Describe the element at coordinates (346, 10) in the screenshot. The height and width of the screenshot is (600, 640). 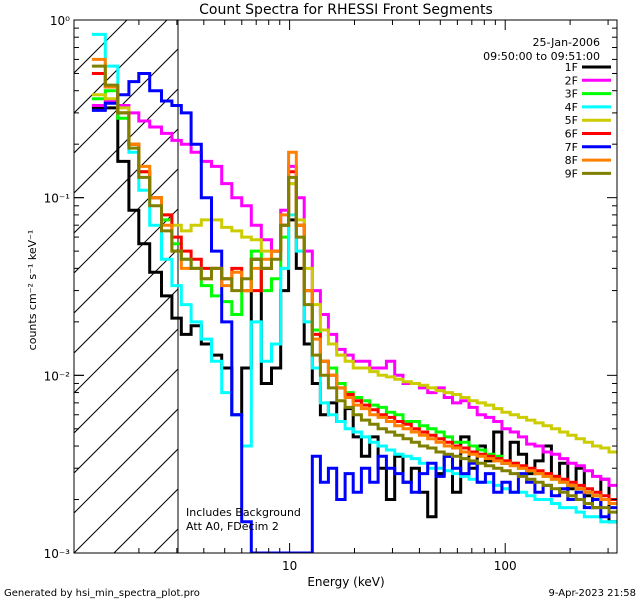
I see `chart-title: Count Spectra for RHESSI Front Segments` at that location.